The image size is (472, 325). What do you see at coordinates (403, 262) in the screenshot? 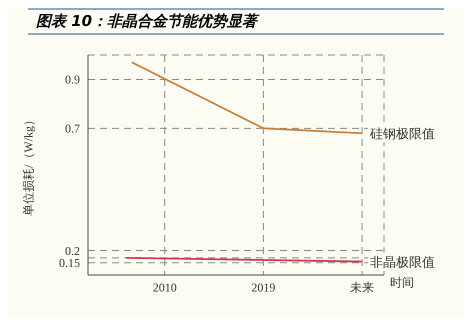
I see `series-label: 非晶极限值` at bounding box center [403, 262].